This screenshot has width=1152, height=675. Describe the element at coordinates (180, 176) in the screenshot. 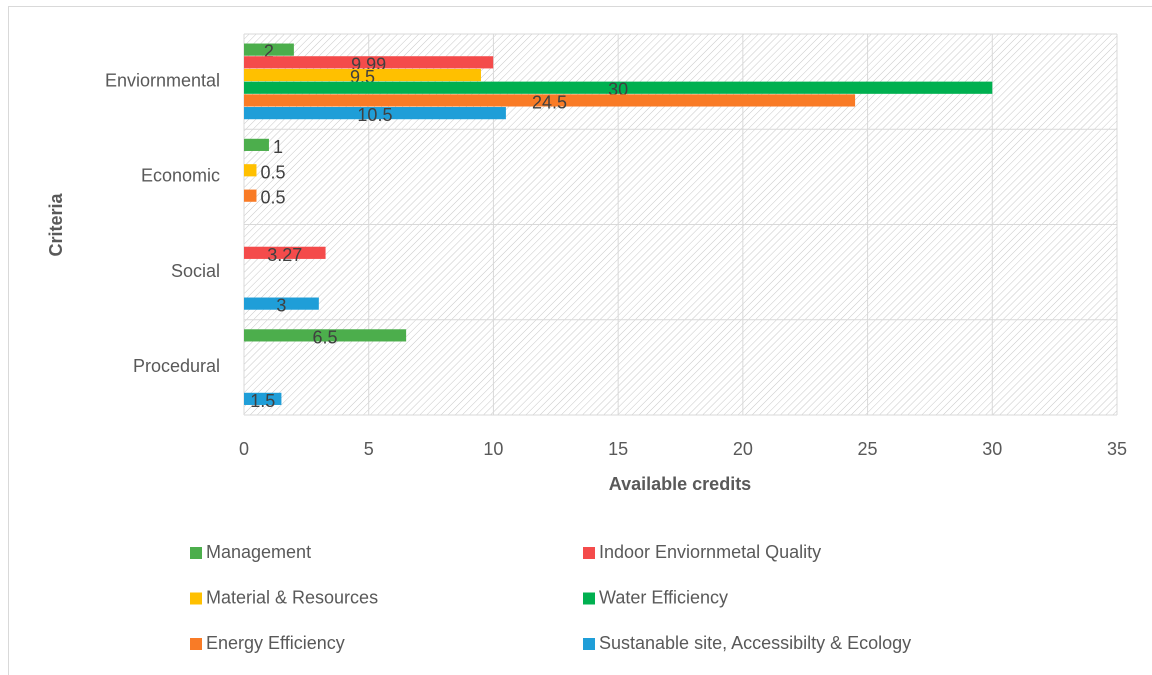

I see `y-tick-label: Economic` at that location.